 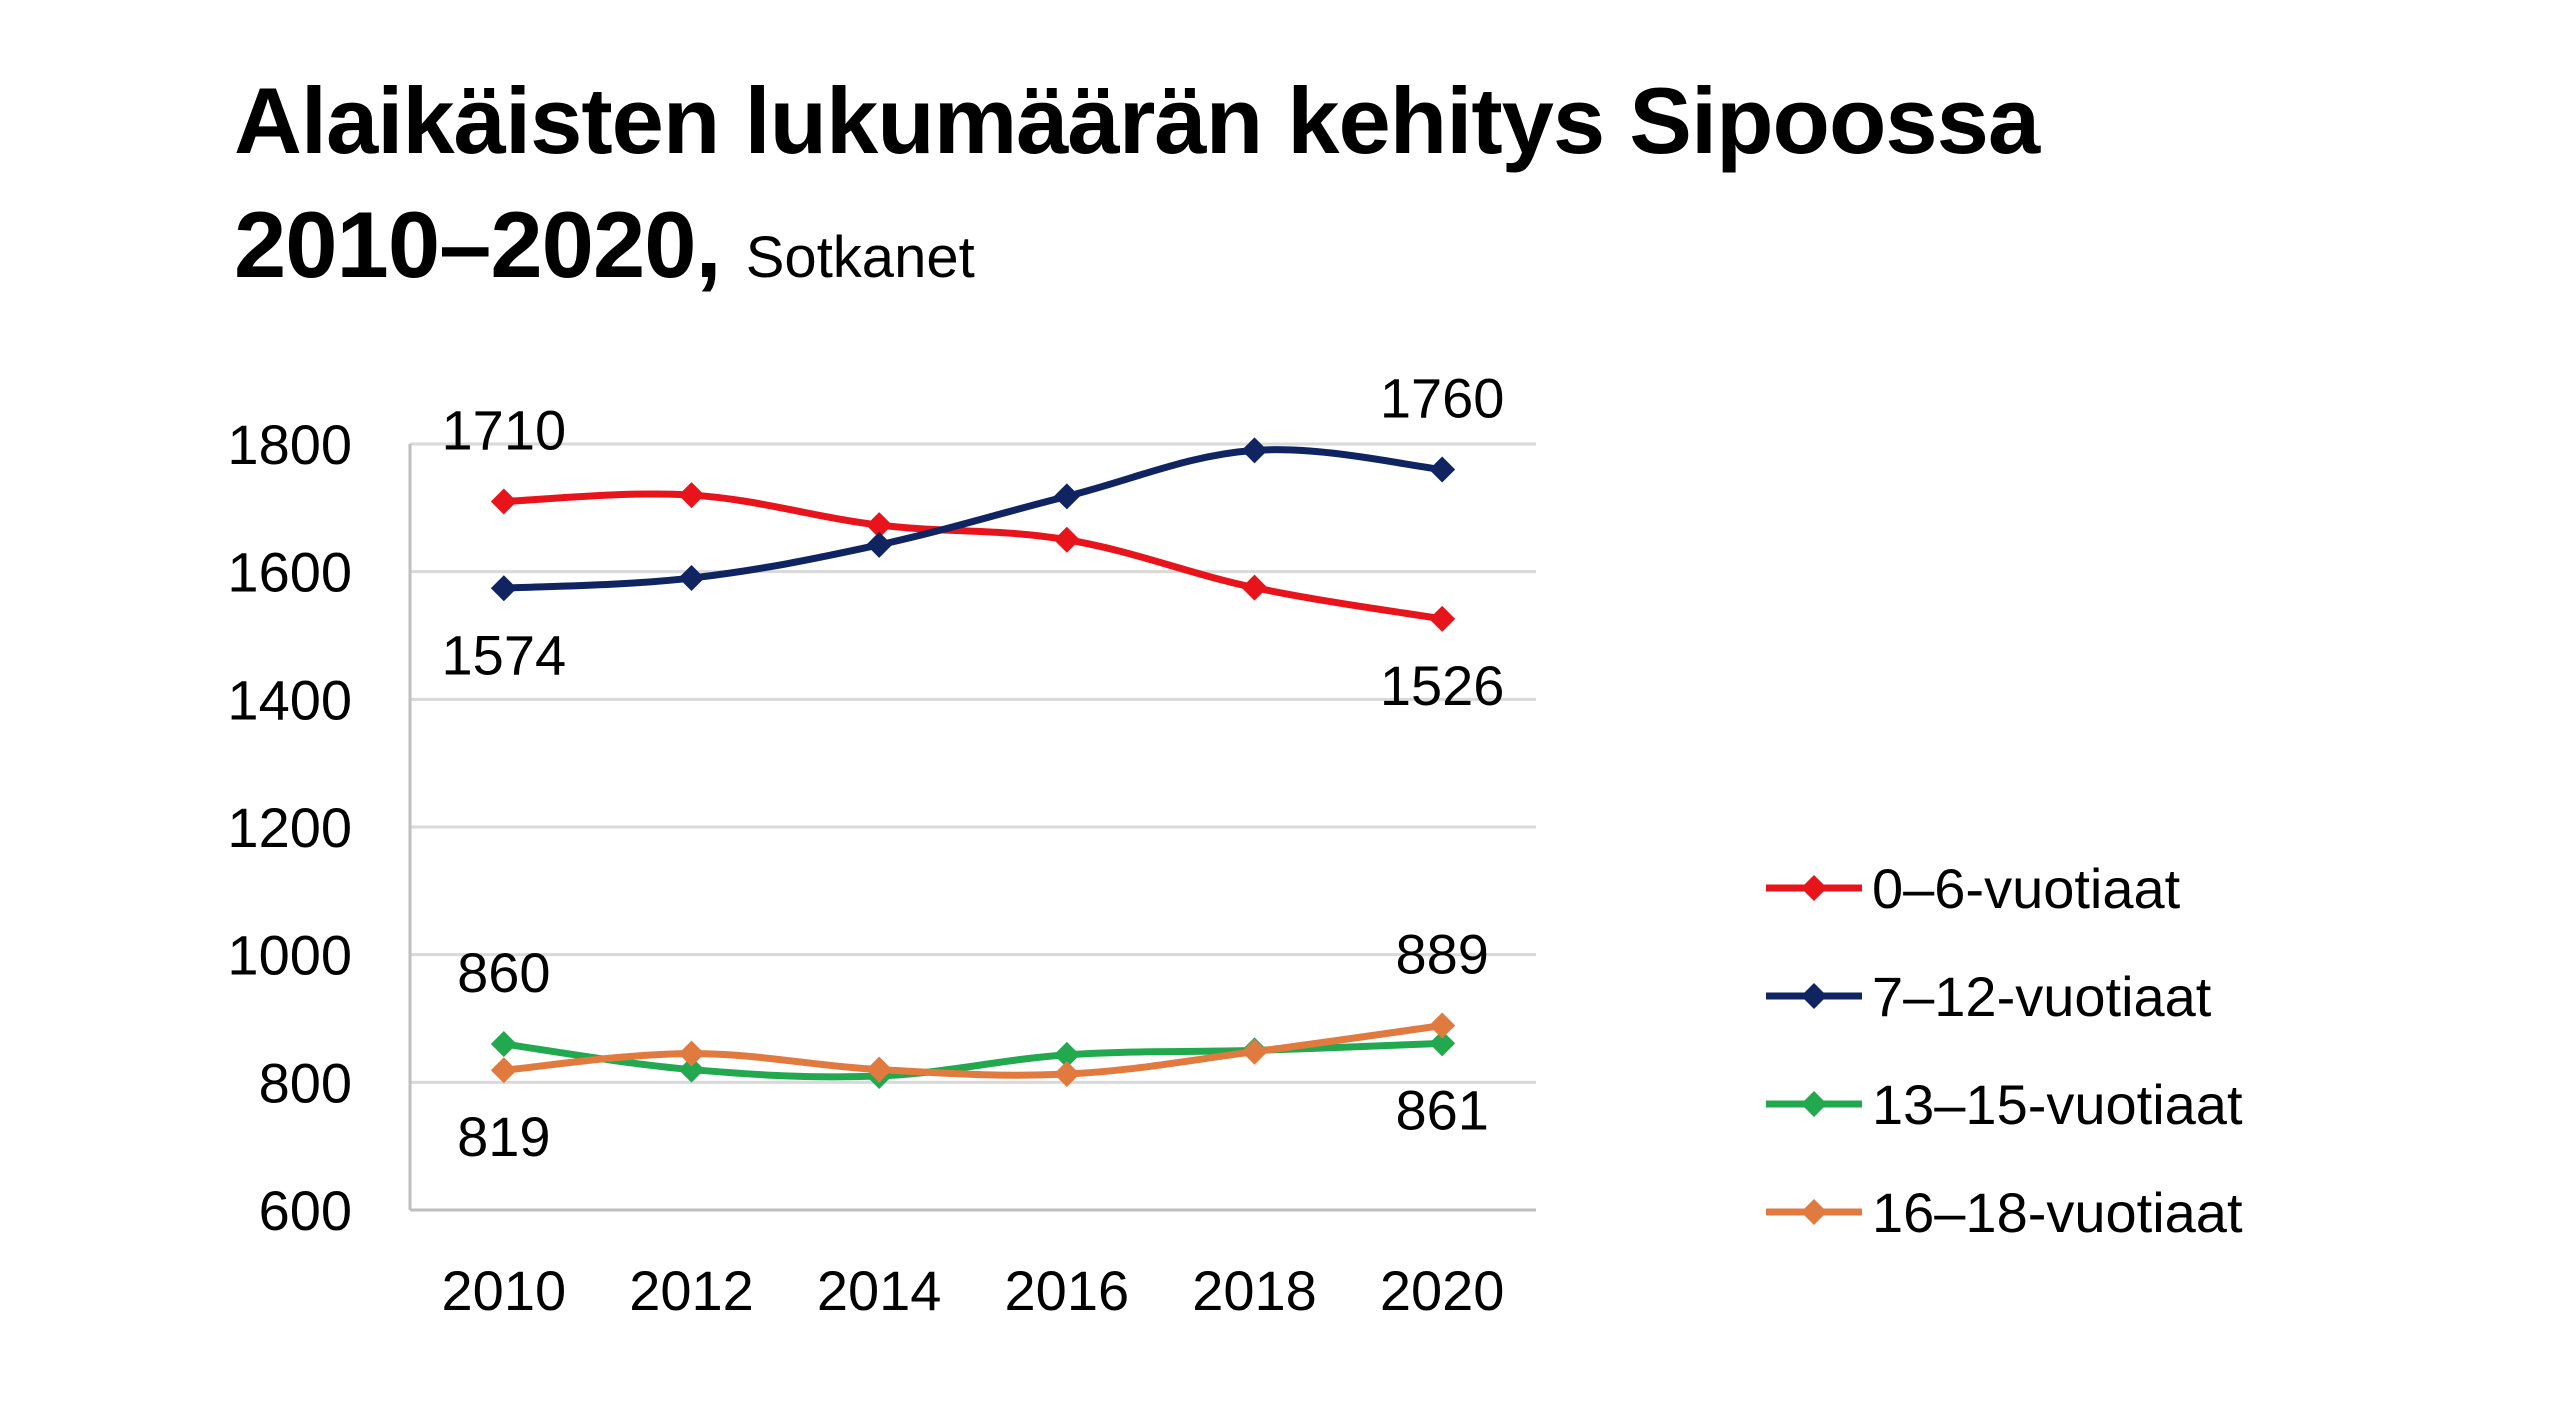 I want to click on y-tick-label: 800, so click(x=305, y=1082).